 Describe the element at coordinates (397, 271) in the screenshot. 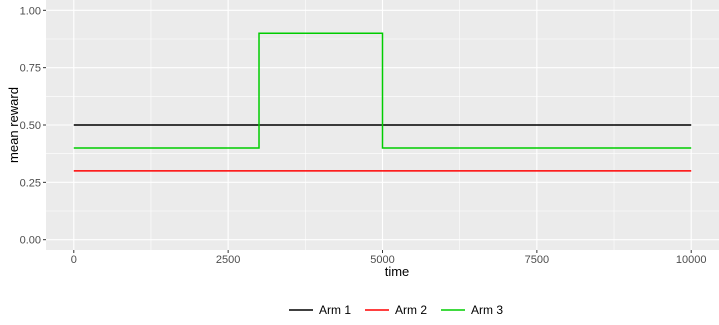

I see `x-axis-title: time` at that location.